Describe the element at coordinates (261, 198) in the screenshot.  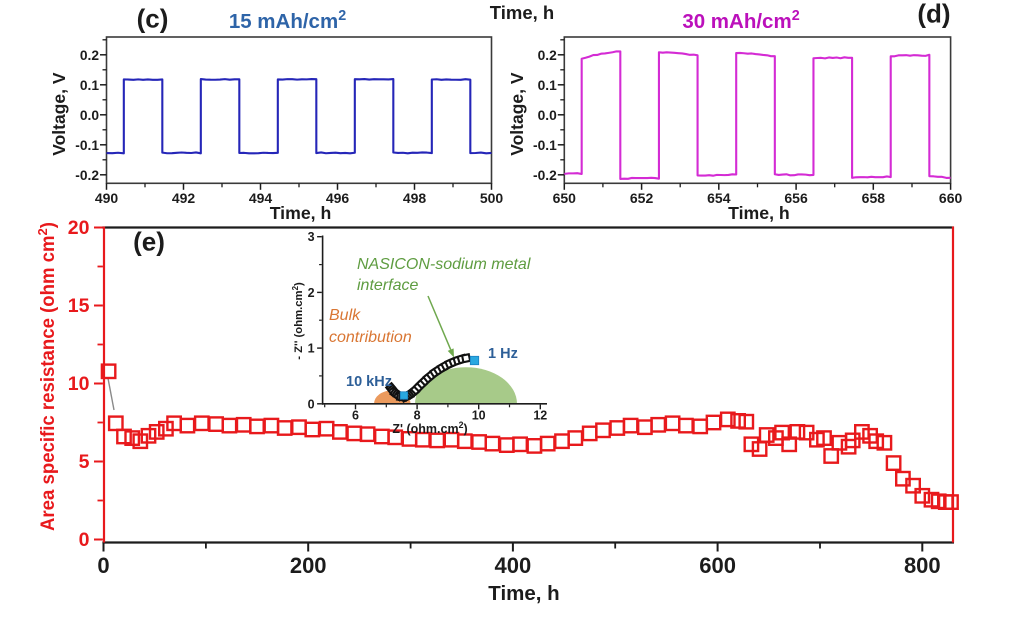
I see `svg-text: 494` at that location.